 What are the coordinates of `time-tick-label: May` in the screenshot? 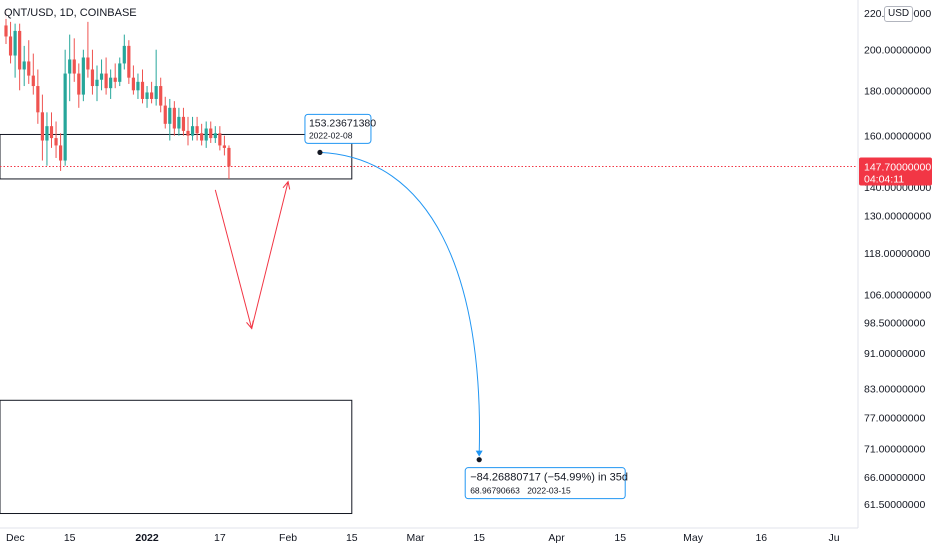 It's located at (693, 538).